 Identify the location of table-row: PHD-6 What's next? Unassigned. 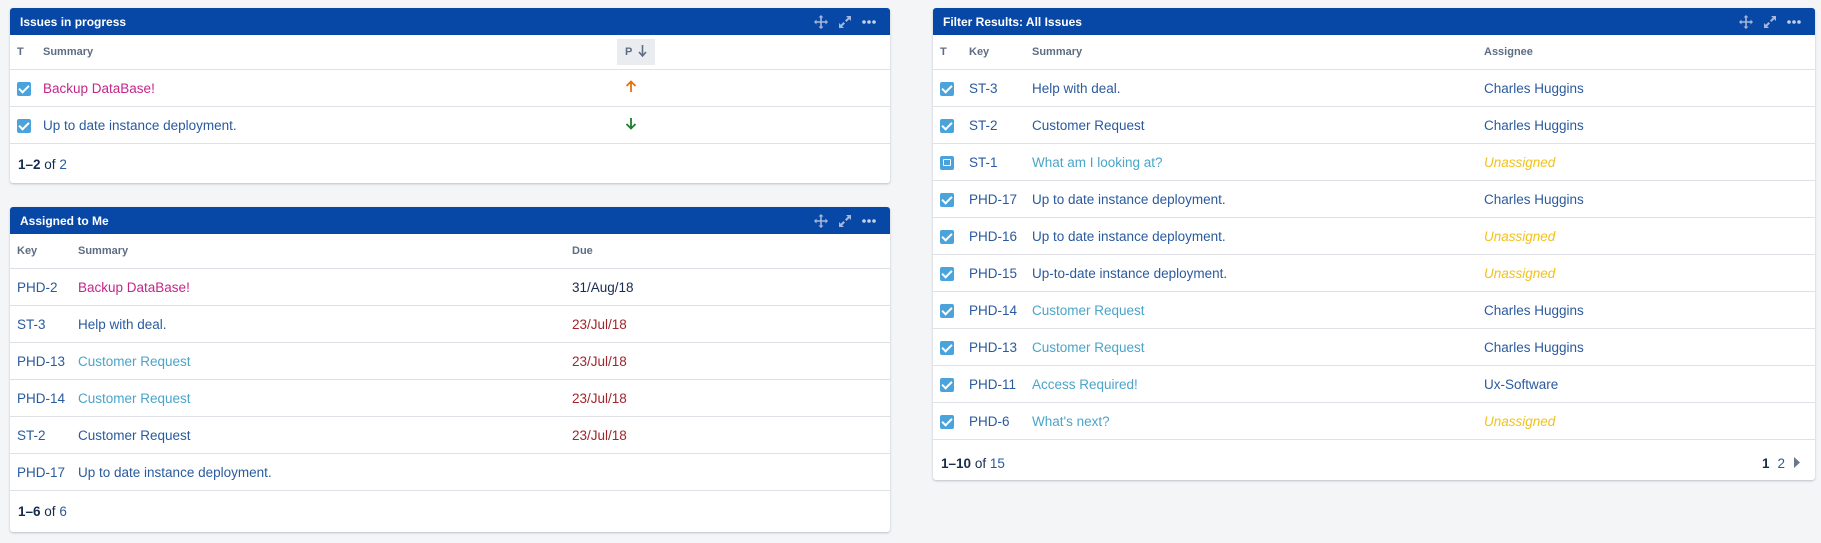
(1374, 421).